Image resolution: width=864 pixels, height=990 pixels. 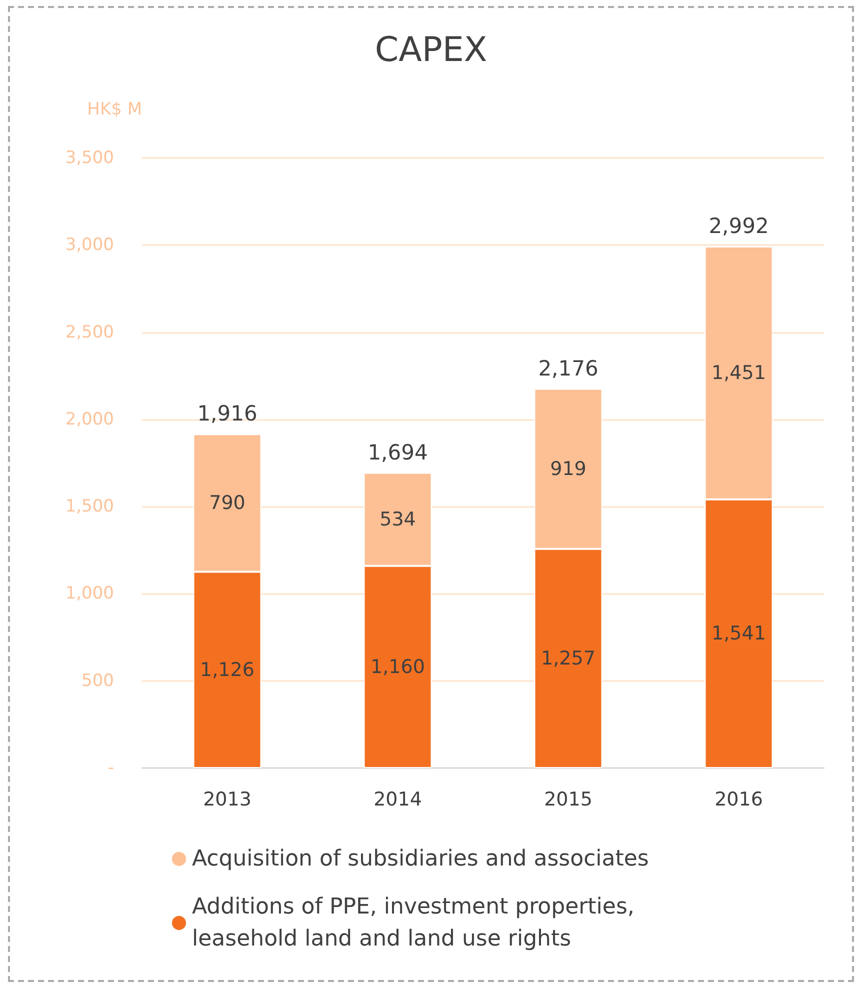 What do you see at coordinates (738, 799) in the screenshot?
I see `x-tick-label: 2016` at bounding box center [738, 799].